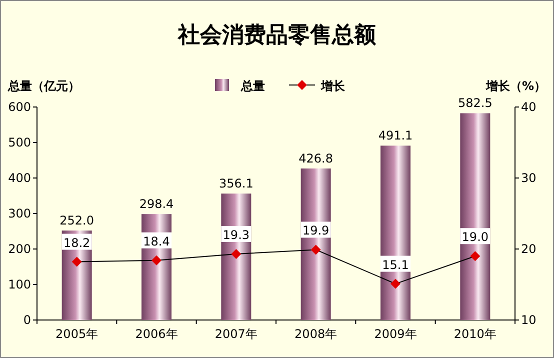 The width and height of the screenshot is (554, 358). Describe the element at coordinates (252, 86) in the screenshot. I see `legend-label: 总量` at that location.